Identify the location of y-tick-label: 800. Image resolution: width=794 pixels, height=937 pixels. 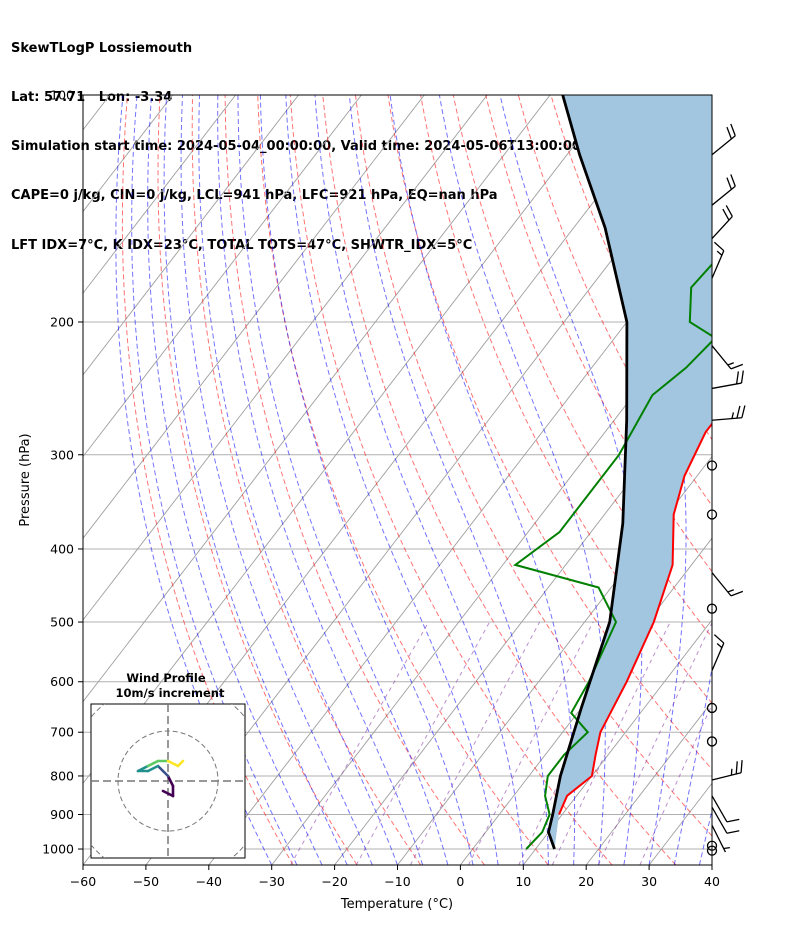
(62, 775).